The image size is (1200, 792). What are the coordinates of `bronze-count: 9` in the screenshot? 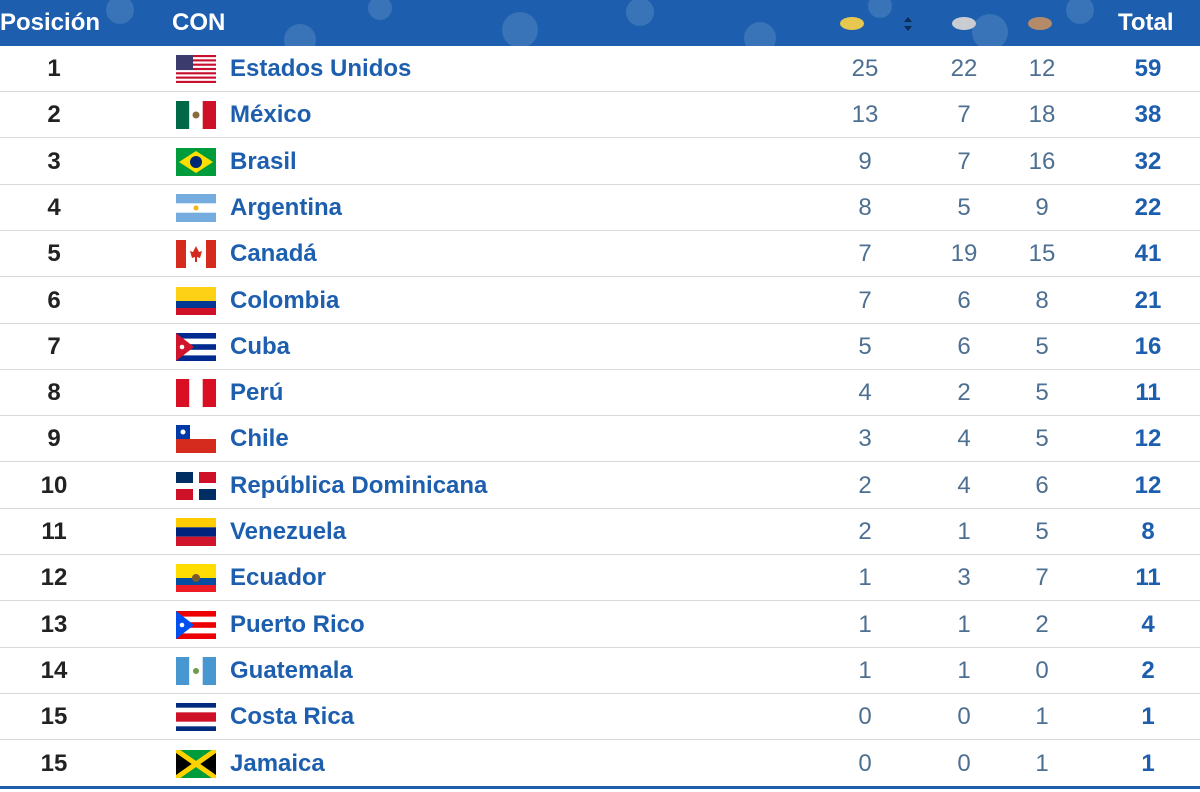 It's located at (1042, 207).